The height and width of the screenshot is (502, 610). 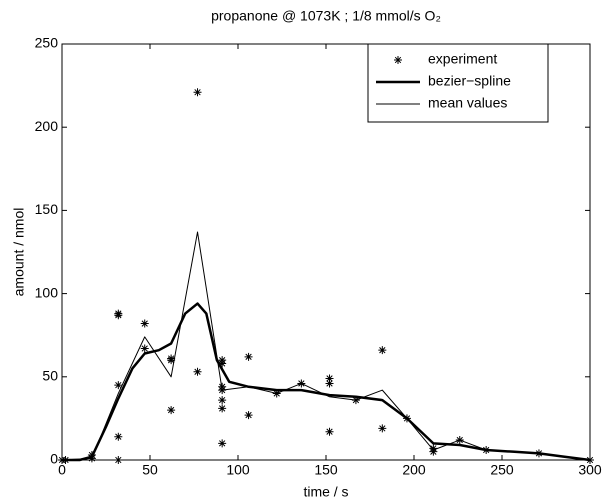 What do you see at coordinates (47, 292) in the screenshot?
I see `y-tick-label: 100` at bounding box center [47, 292].